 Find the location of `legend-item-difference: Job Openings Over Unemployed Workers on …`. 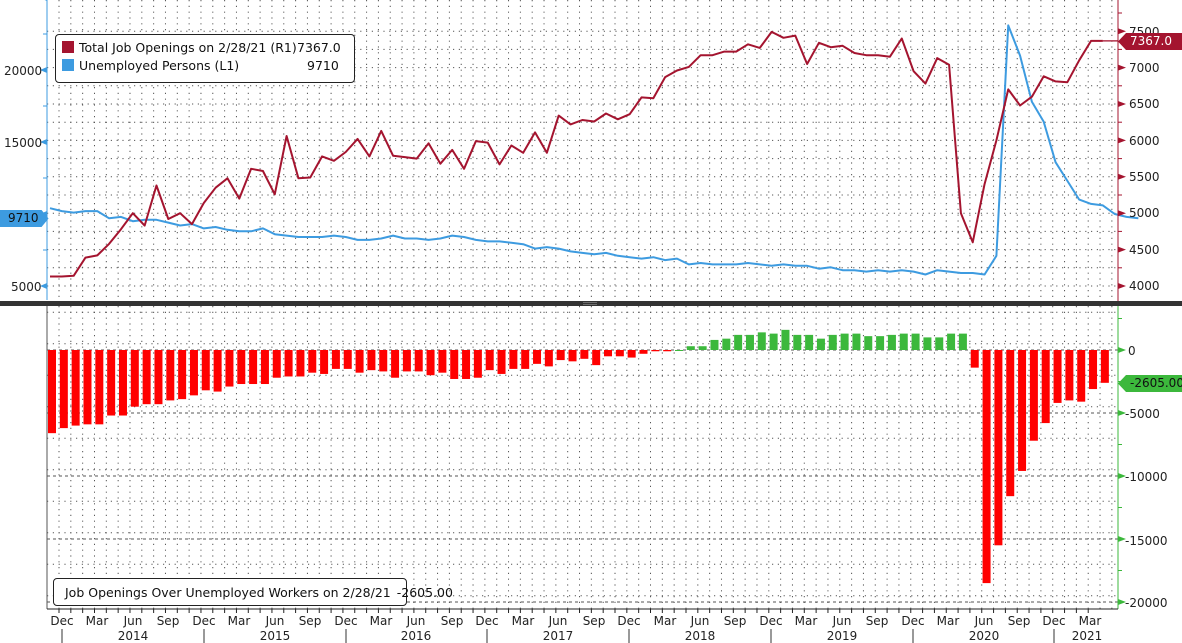

legend-item-difference: Job Openings Over Unemployed Workers on … is located at coordinates (253, 592).